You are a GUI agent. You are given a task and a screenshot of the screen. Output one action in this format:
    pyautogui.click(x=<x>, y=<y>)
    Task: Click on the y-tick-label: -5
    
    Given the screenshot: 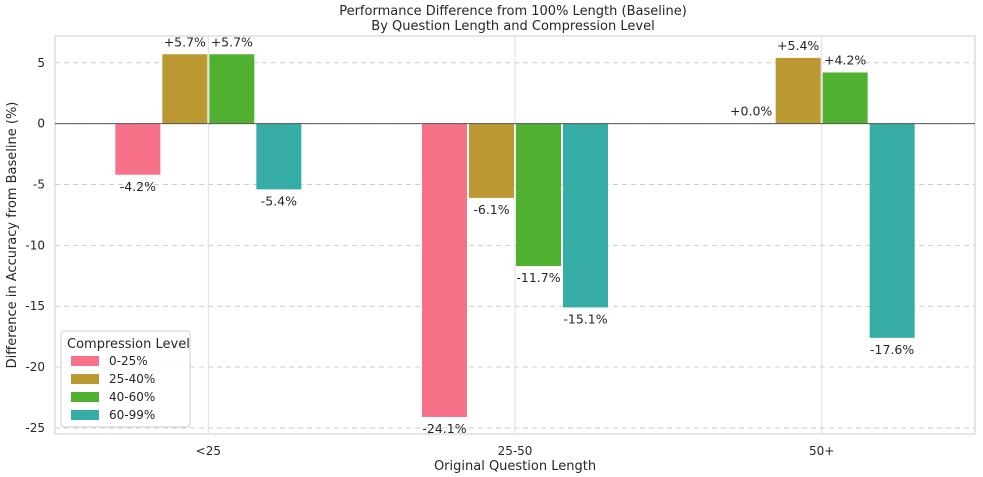 What is the action you would take?
    pyautogui.click(x=39, y=184)
    